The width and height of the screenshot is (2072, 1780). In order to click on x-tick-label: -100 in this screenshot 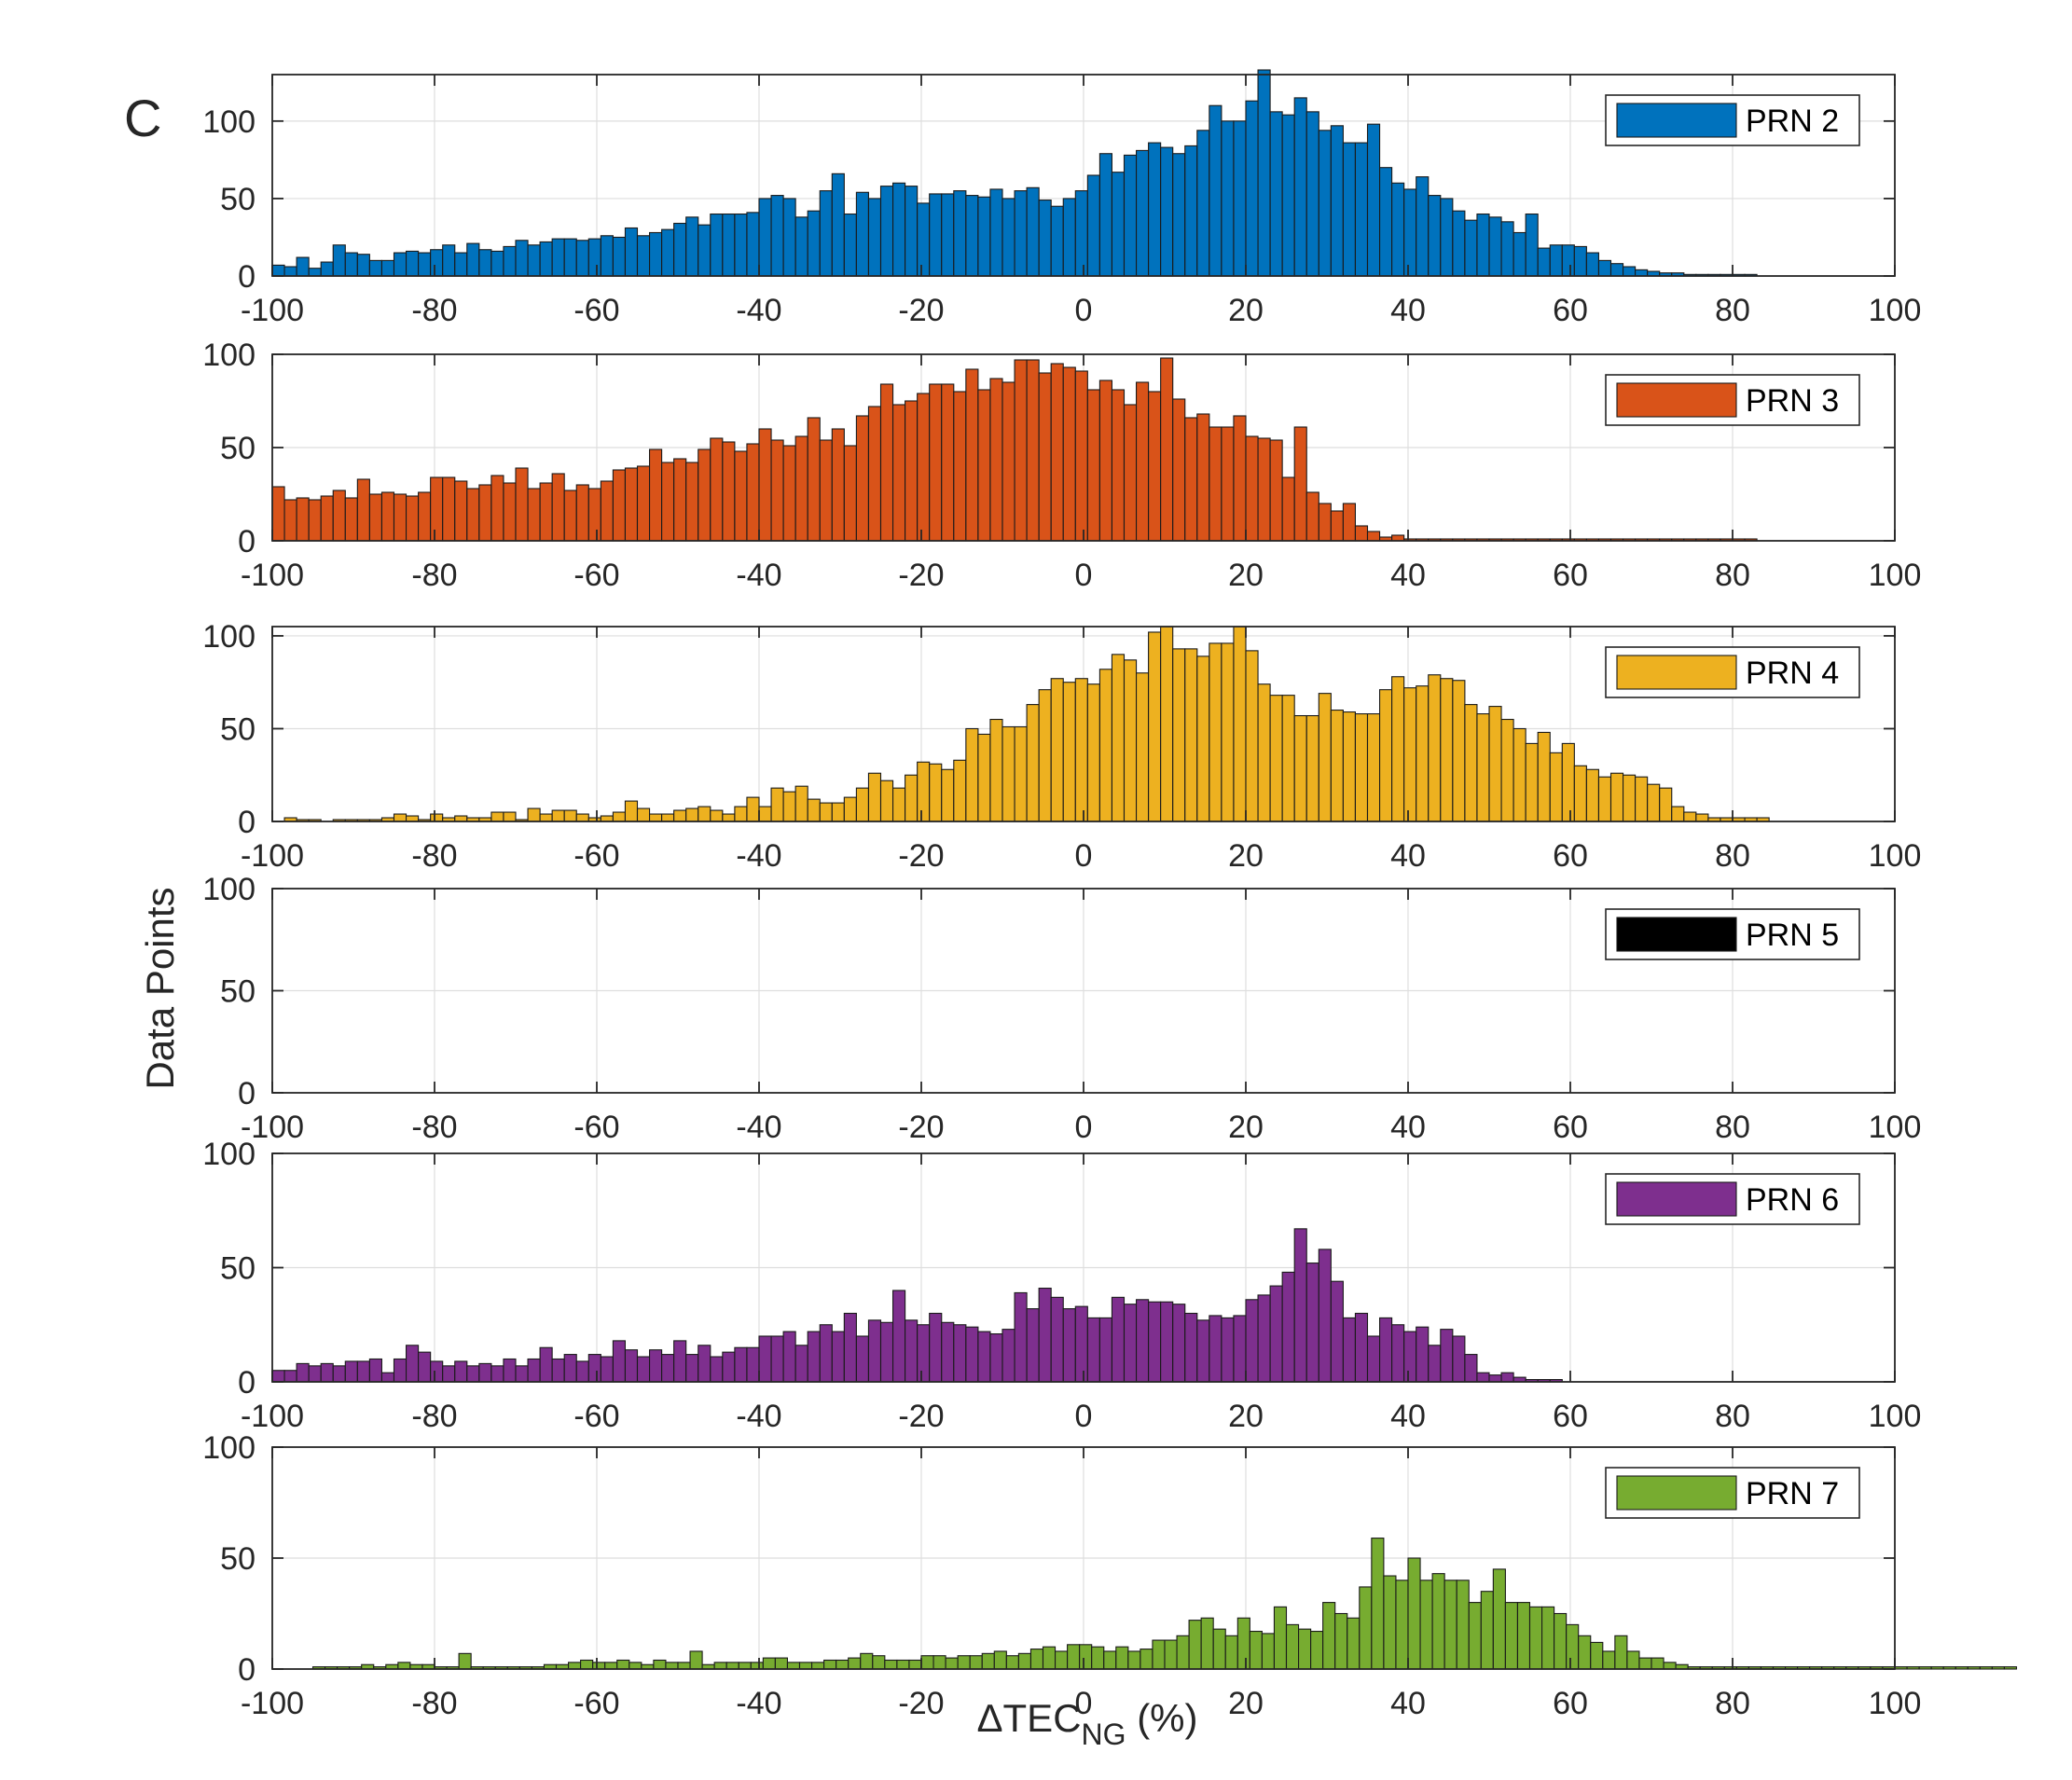, I will do `click(272, 1704)`.